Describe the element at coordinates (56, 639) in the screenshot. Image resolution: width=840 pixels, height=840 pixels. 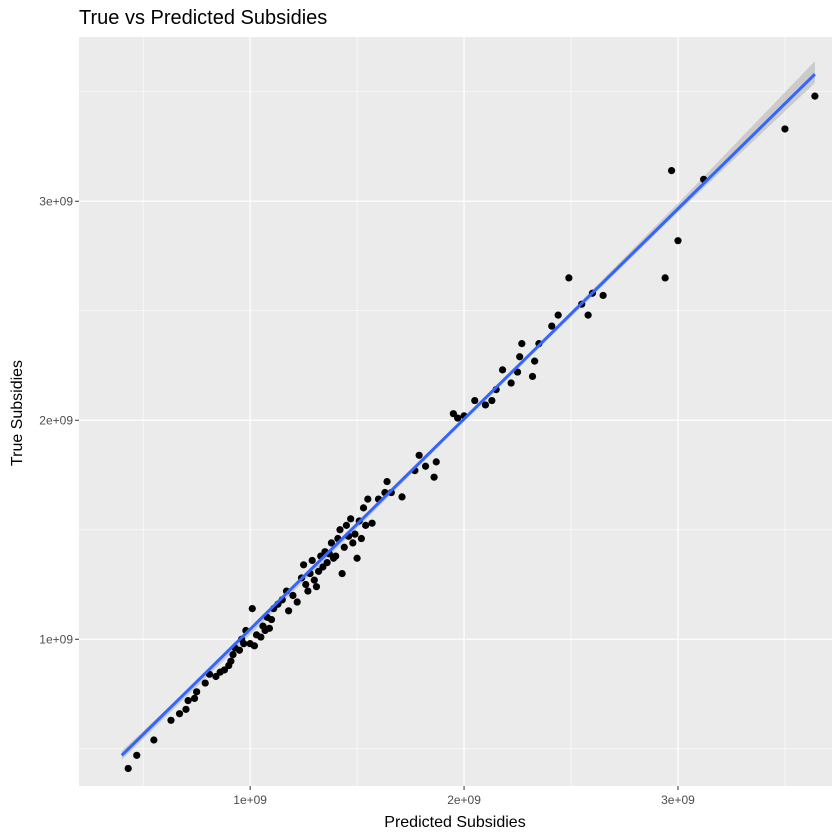
I see `y-tick-label: 1e+09` at that location.